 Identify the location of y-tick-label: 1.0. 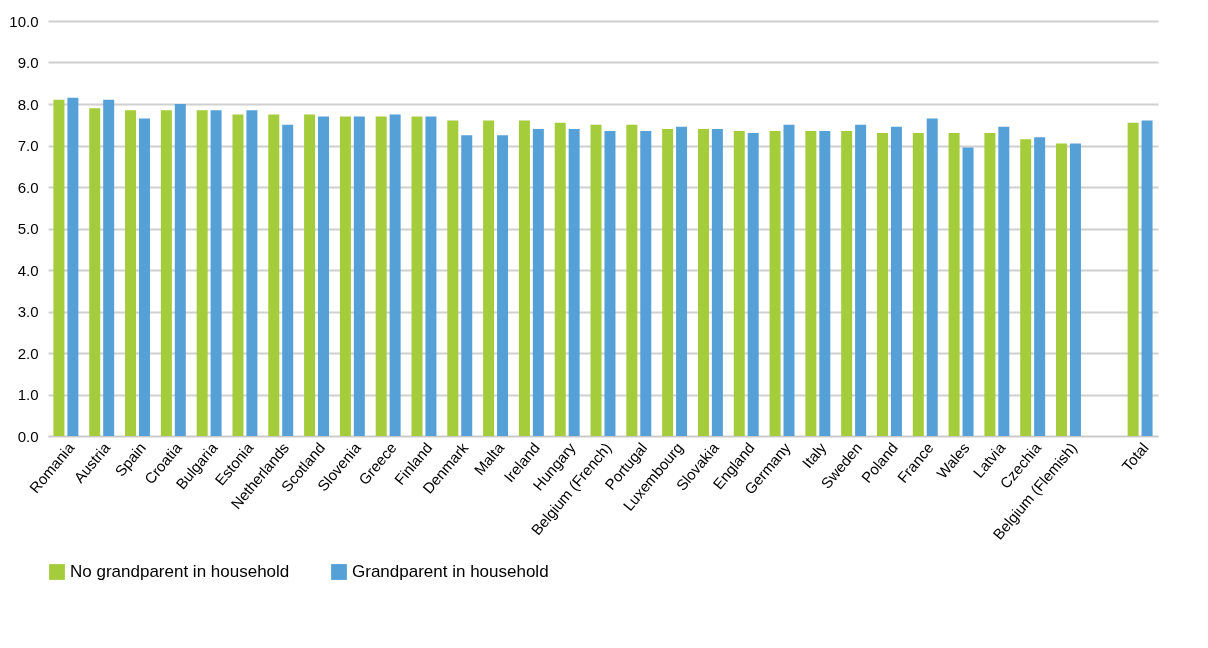
(28, 394).